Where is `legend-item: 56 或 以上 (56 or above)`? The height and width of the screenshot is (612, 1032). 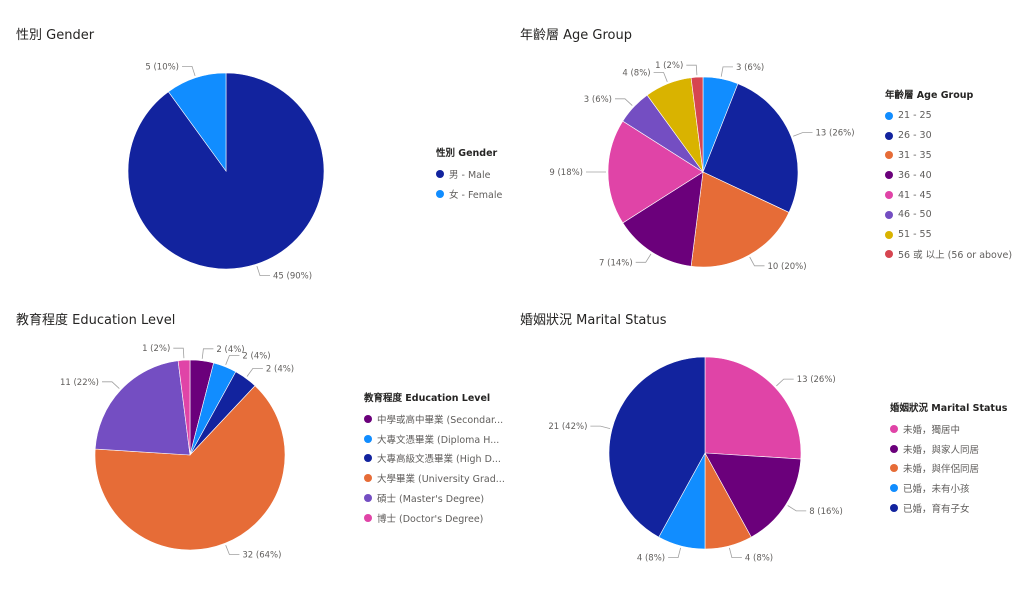
legend-item: 56 或 以上 (56 or above) is located at coordinates (948, 255).